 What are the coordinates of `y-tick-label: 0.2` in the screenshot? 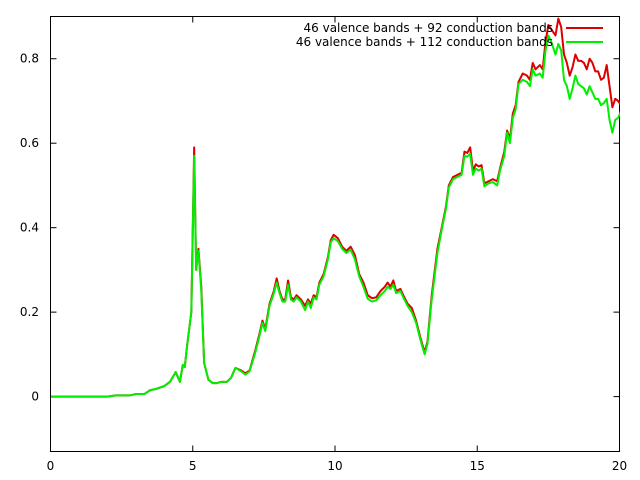 It's located at (29, 312).